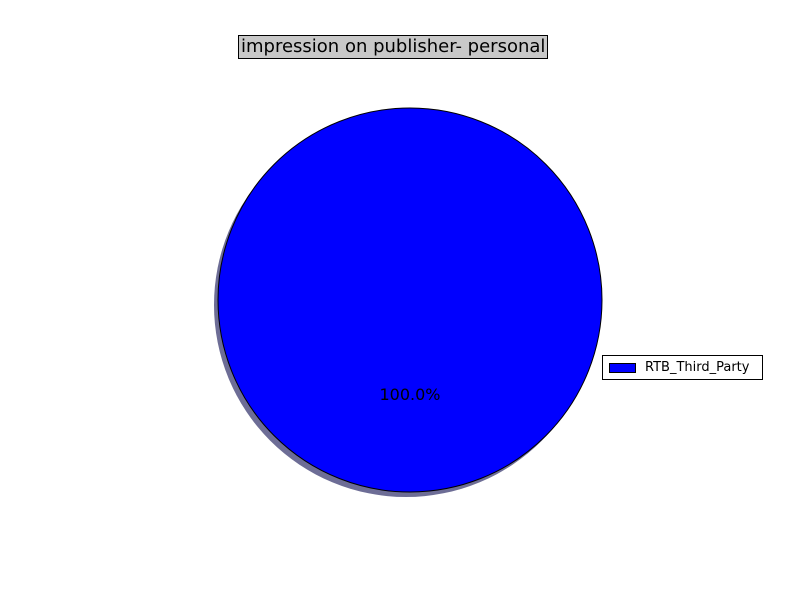  I want to click on legend-label-rtb-third-party: RTB_Third_Party, so click(697, 367).